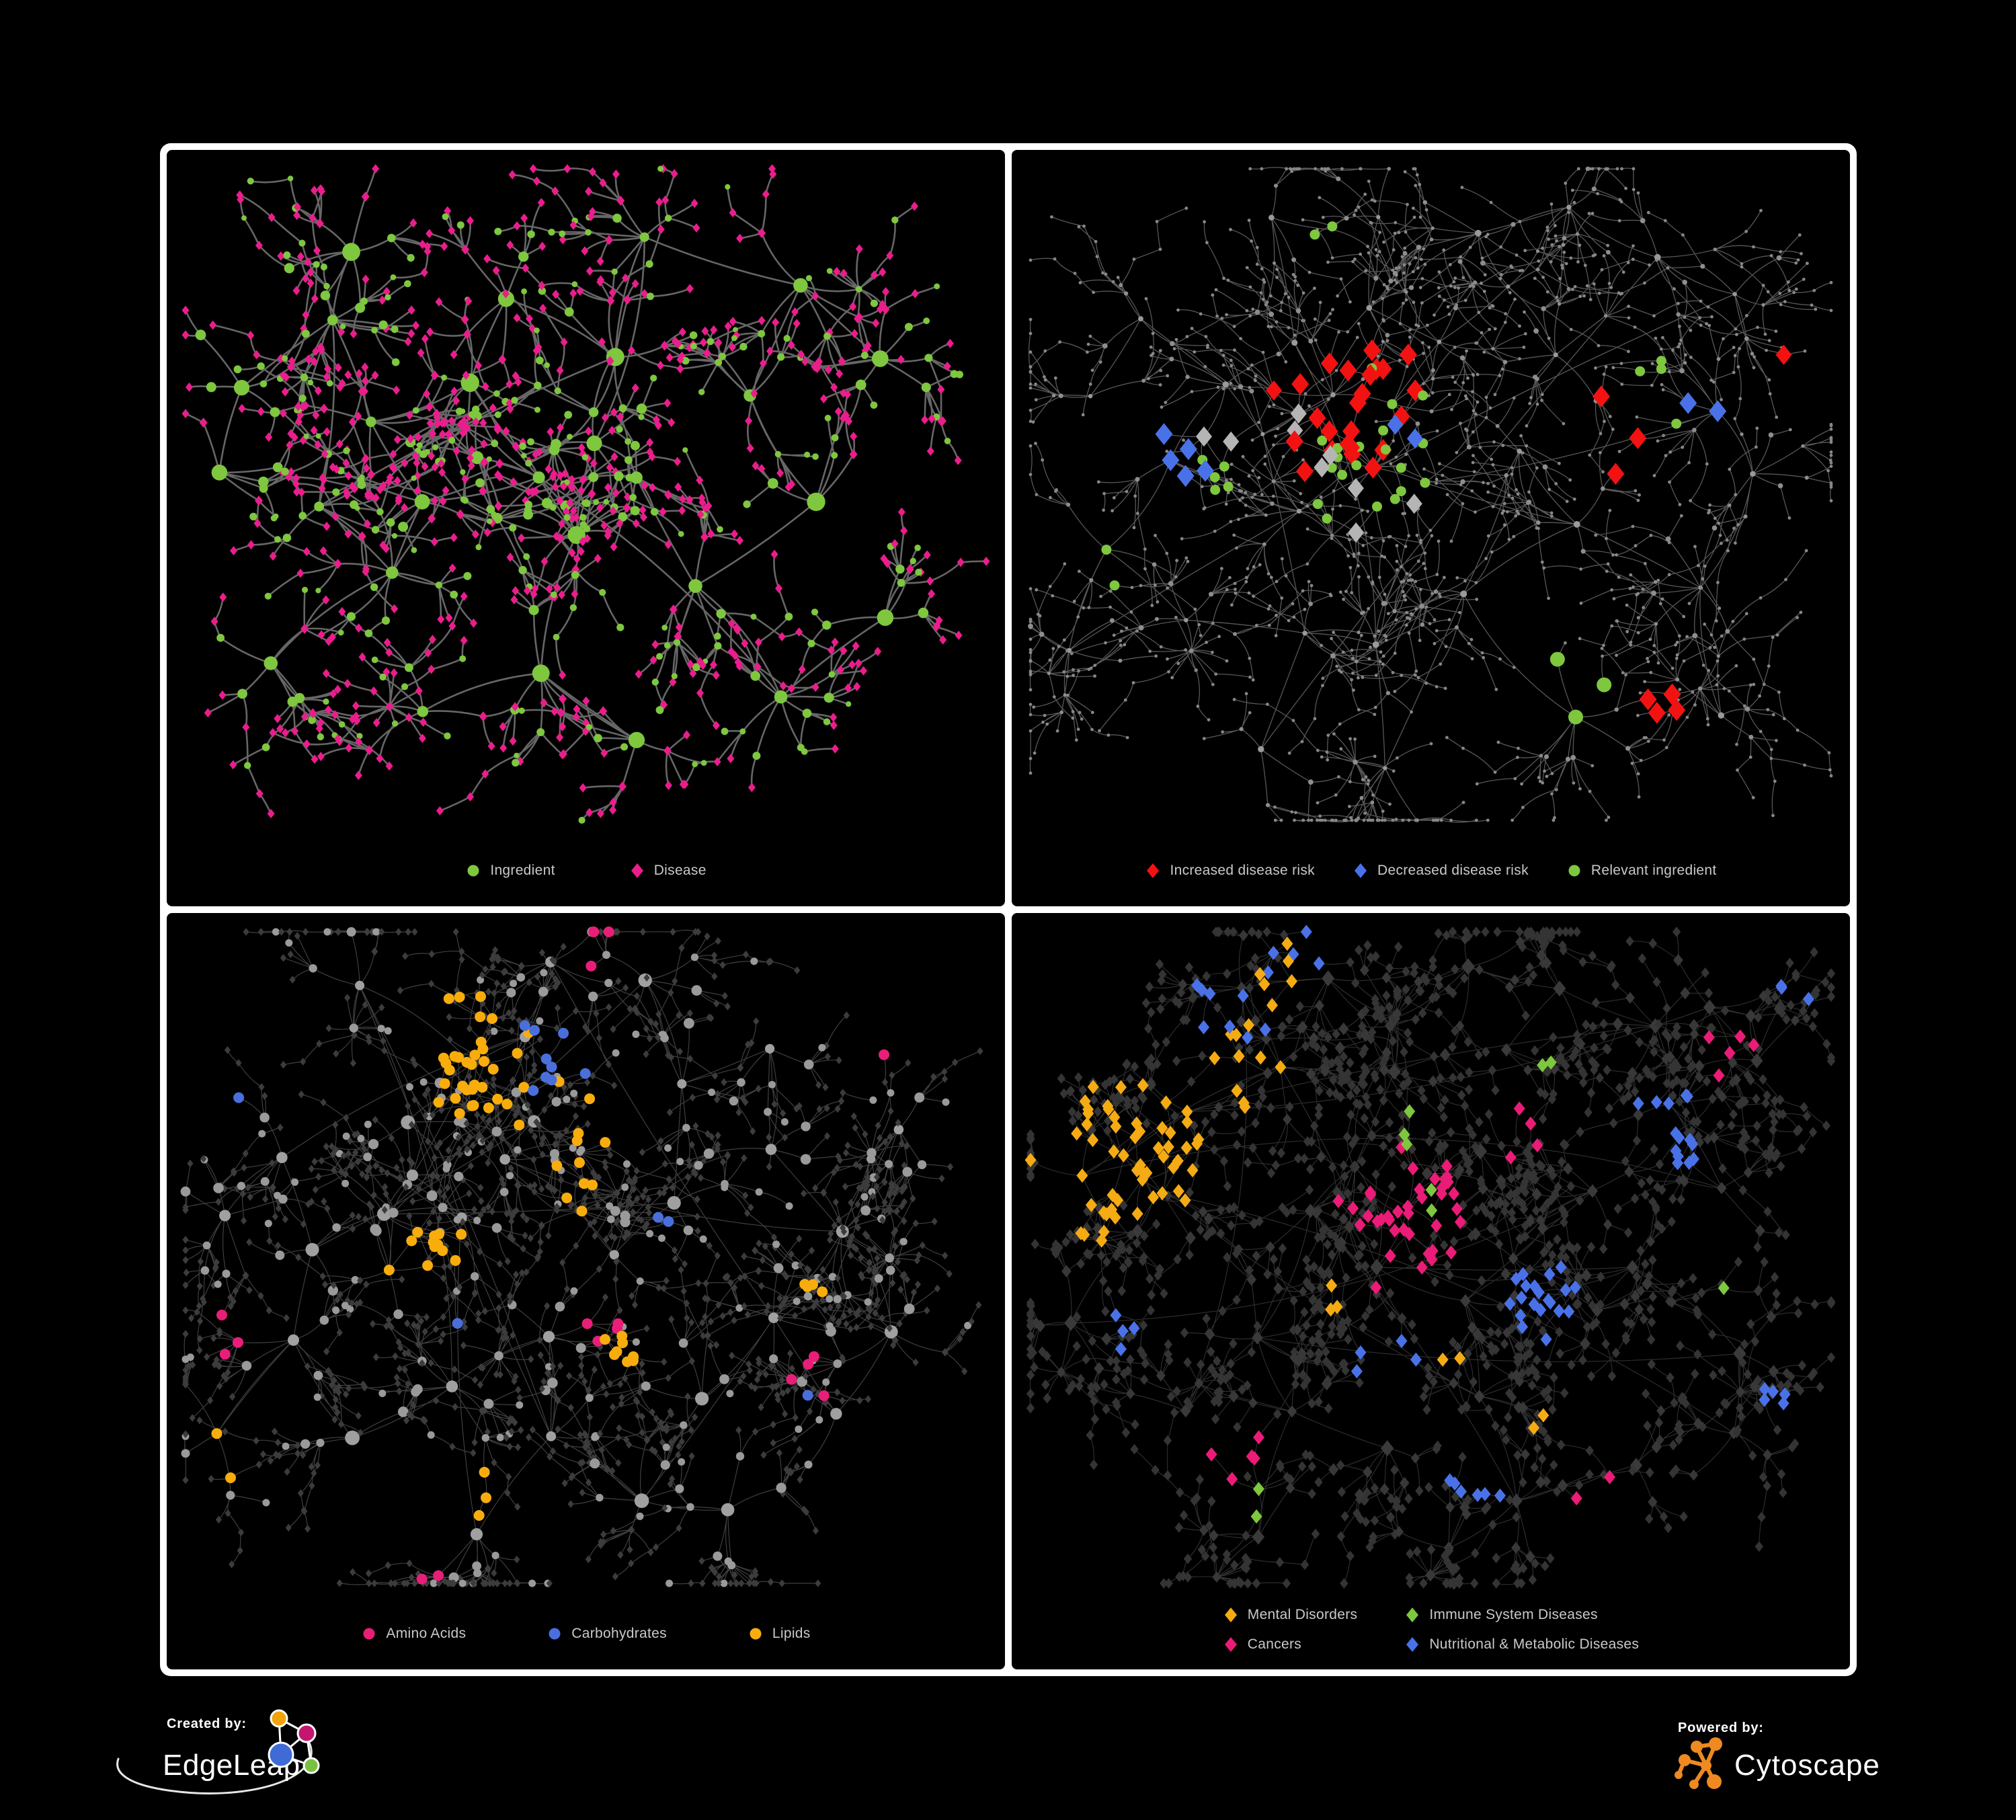 This screenshot has height=1820, width=2016. I want to click on highlight-node-circle, so click(1661, 361).